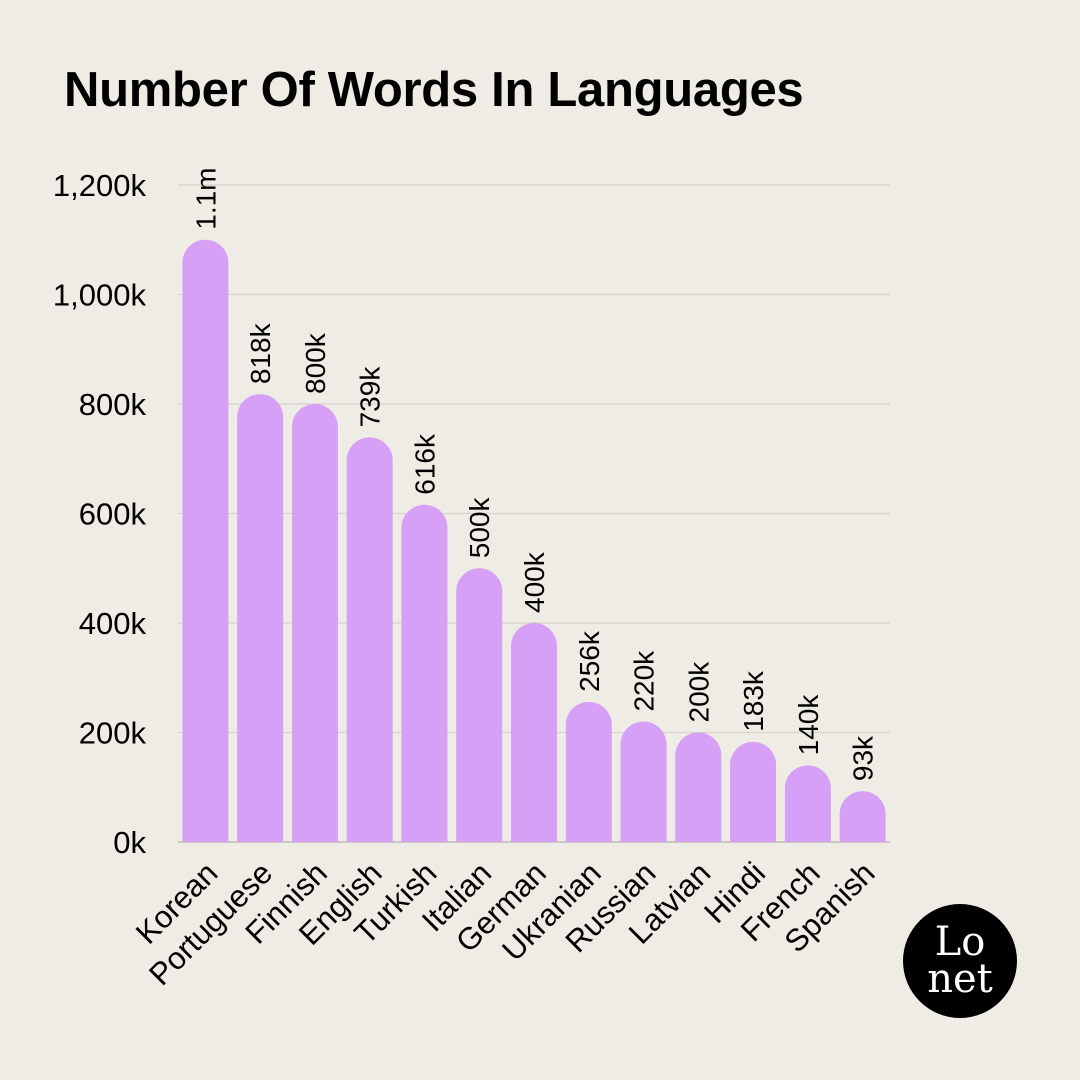  What do you see at coordinates (588, 771) in the screenshot?
I see `bar-ukranian` at bounding box center [588, 771].